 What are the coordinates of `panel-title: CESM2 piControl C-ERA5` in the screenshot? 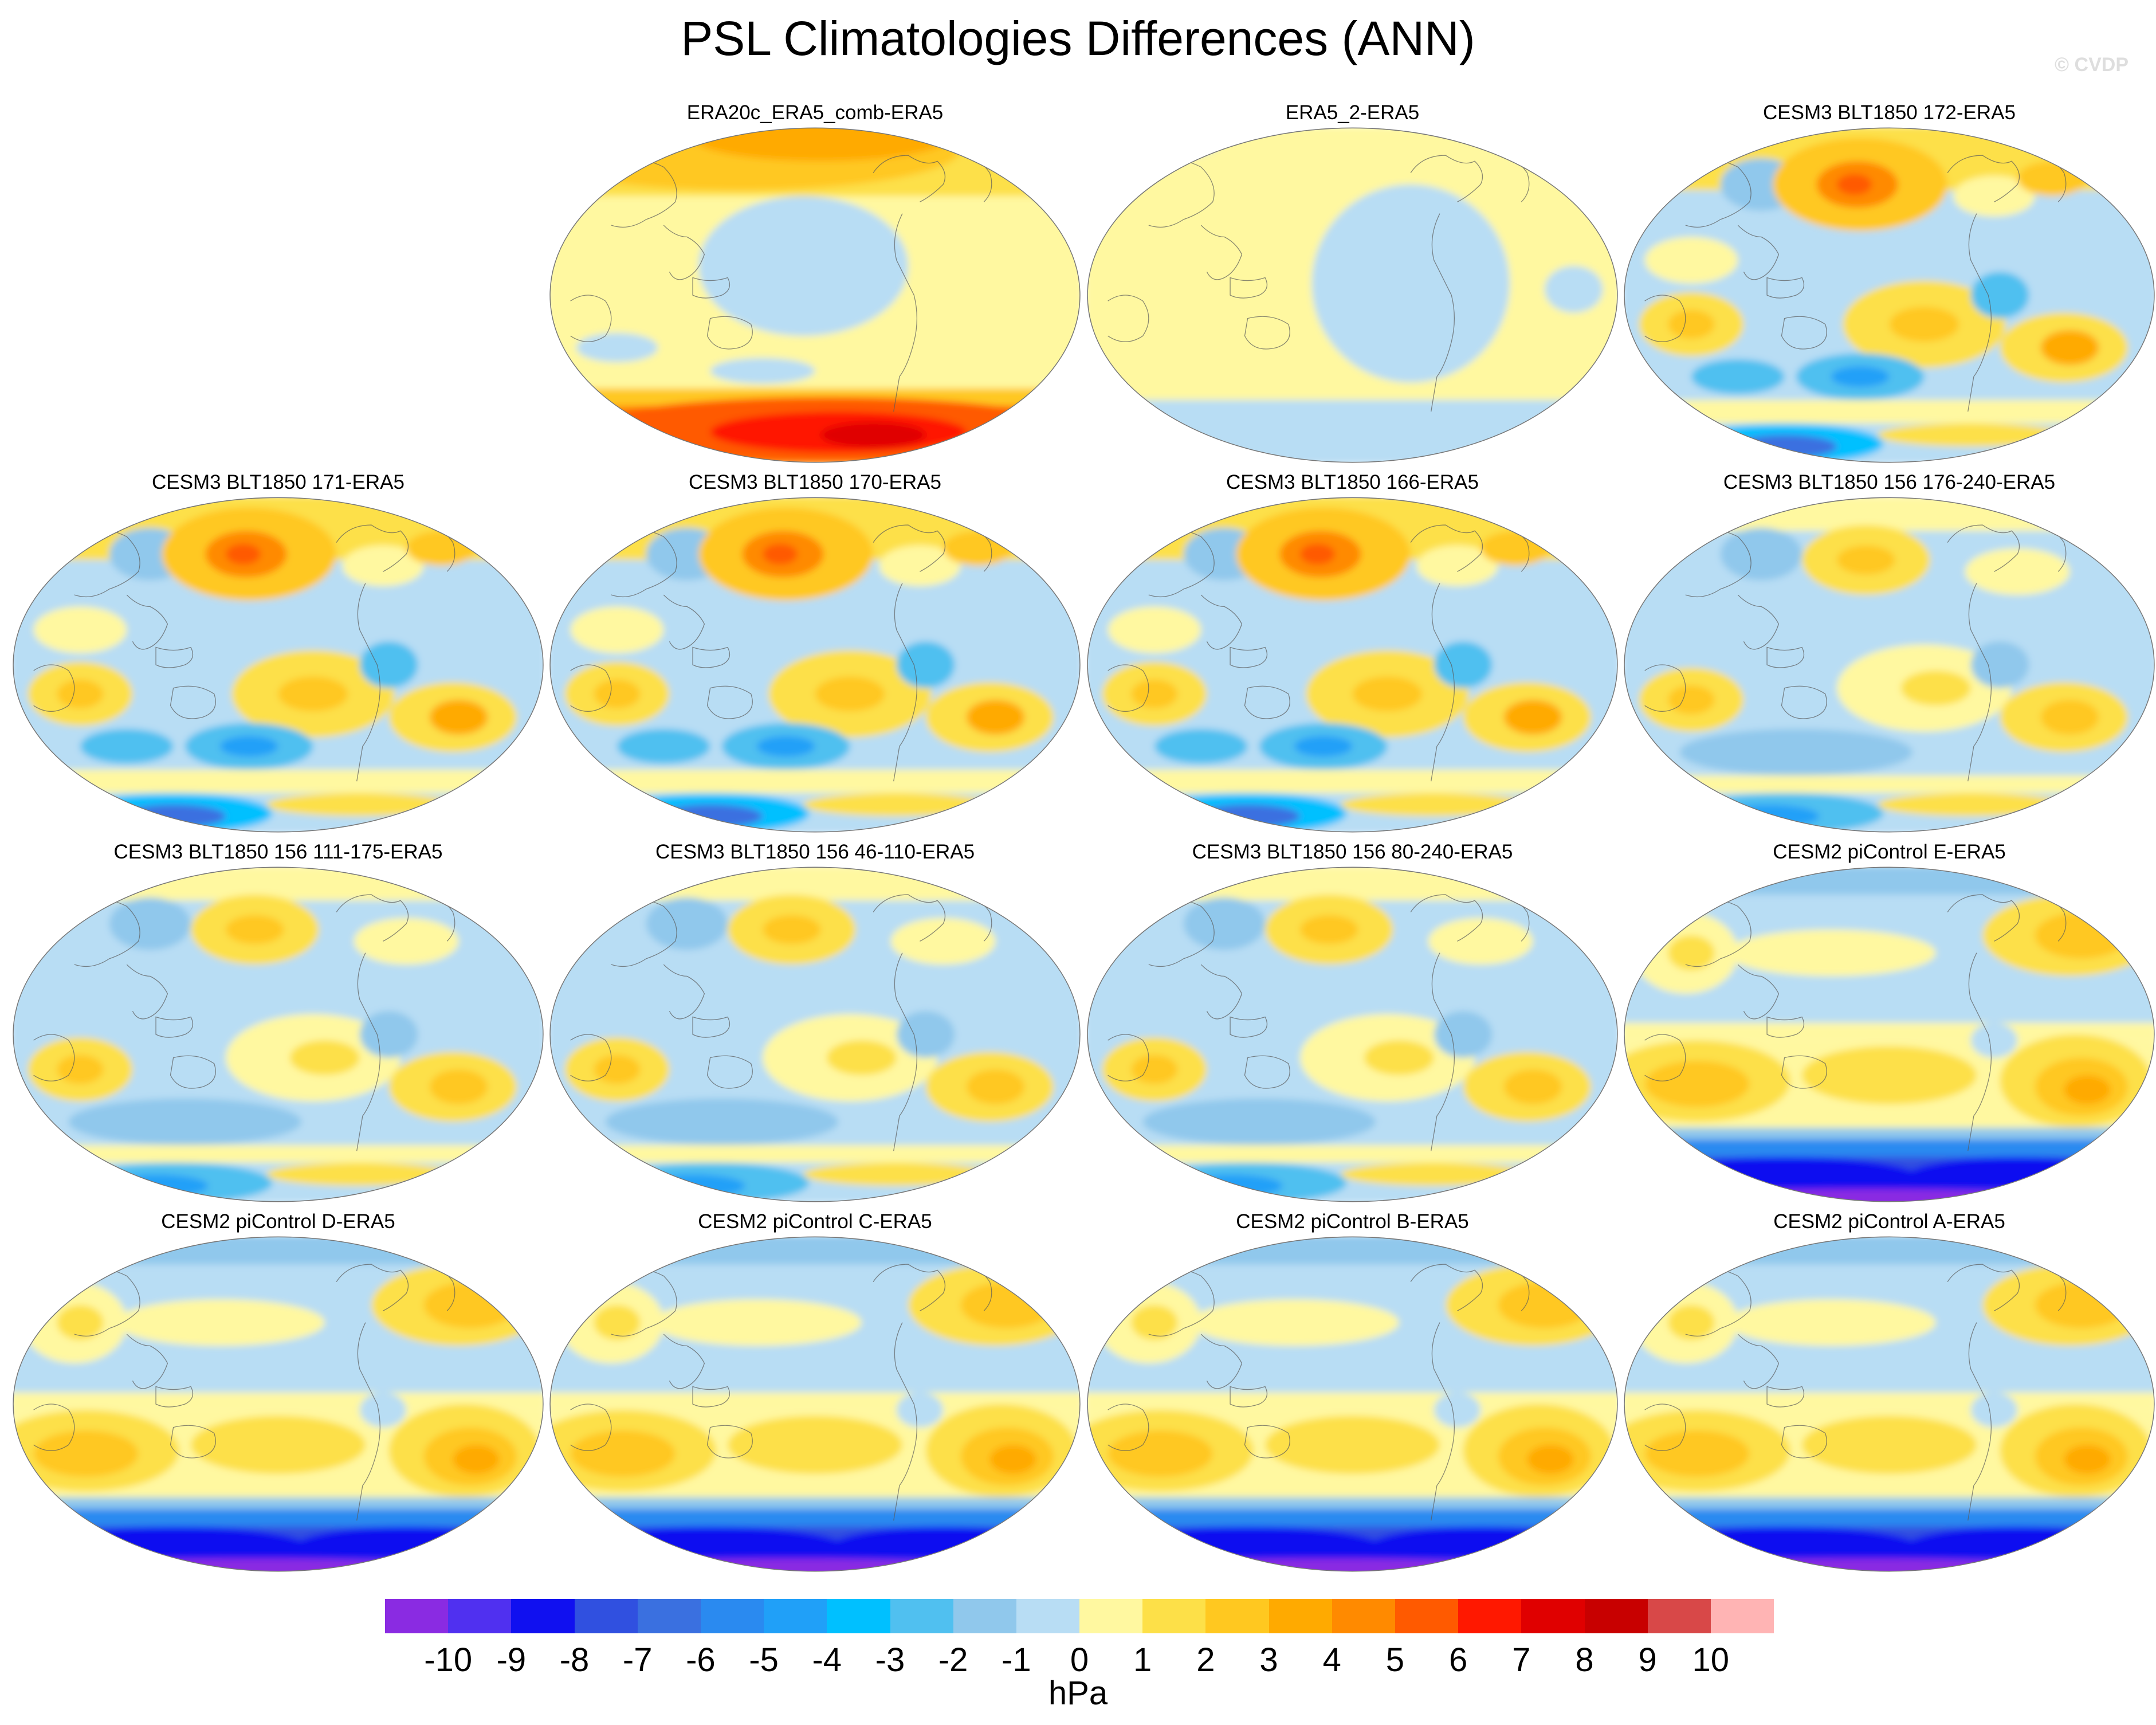 It's located at (815, 1222).